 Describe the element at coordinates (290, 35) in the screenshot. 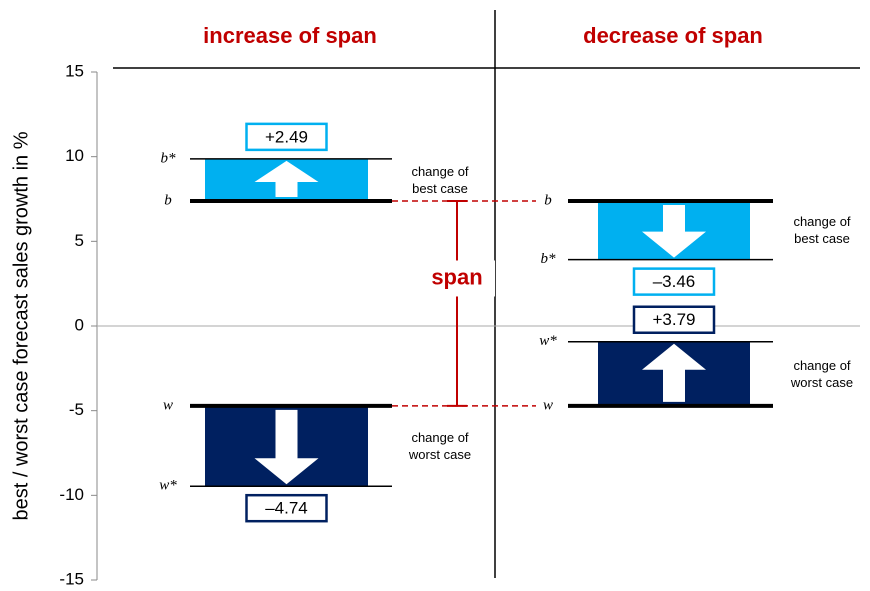

I see `panel-title: increase of span` at that location.